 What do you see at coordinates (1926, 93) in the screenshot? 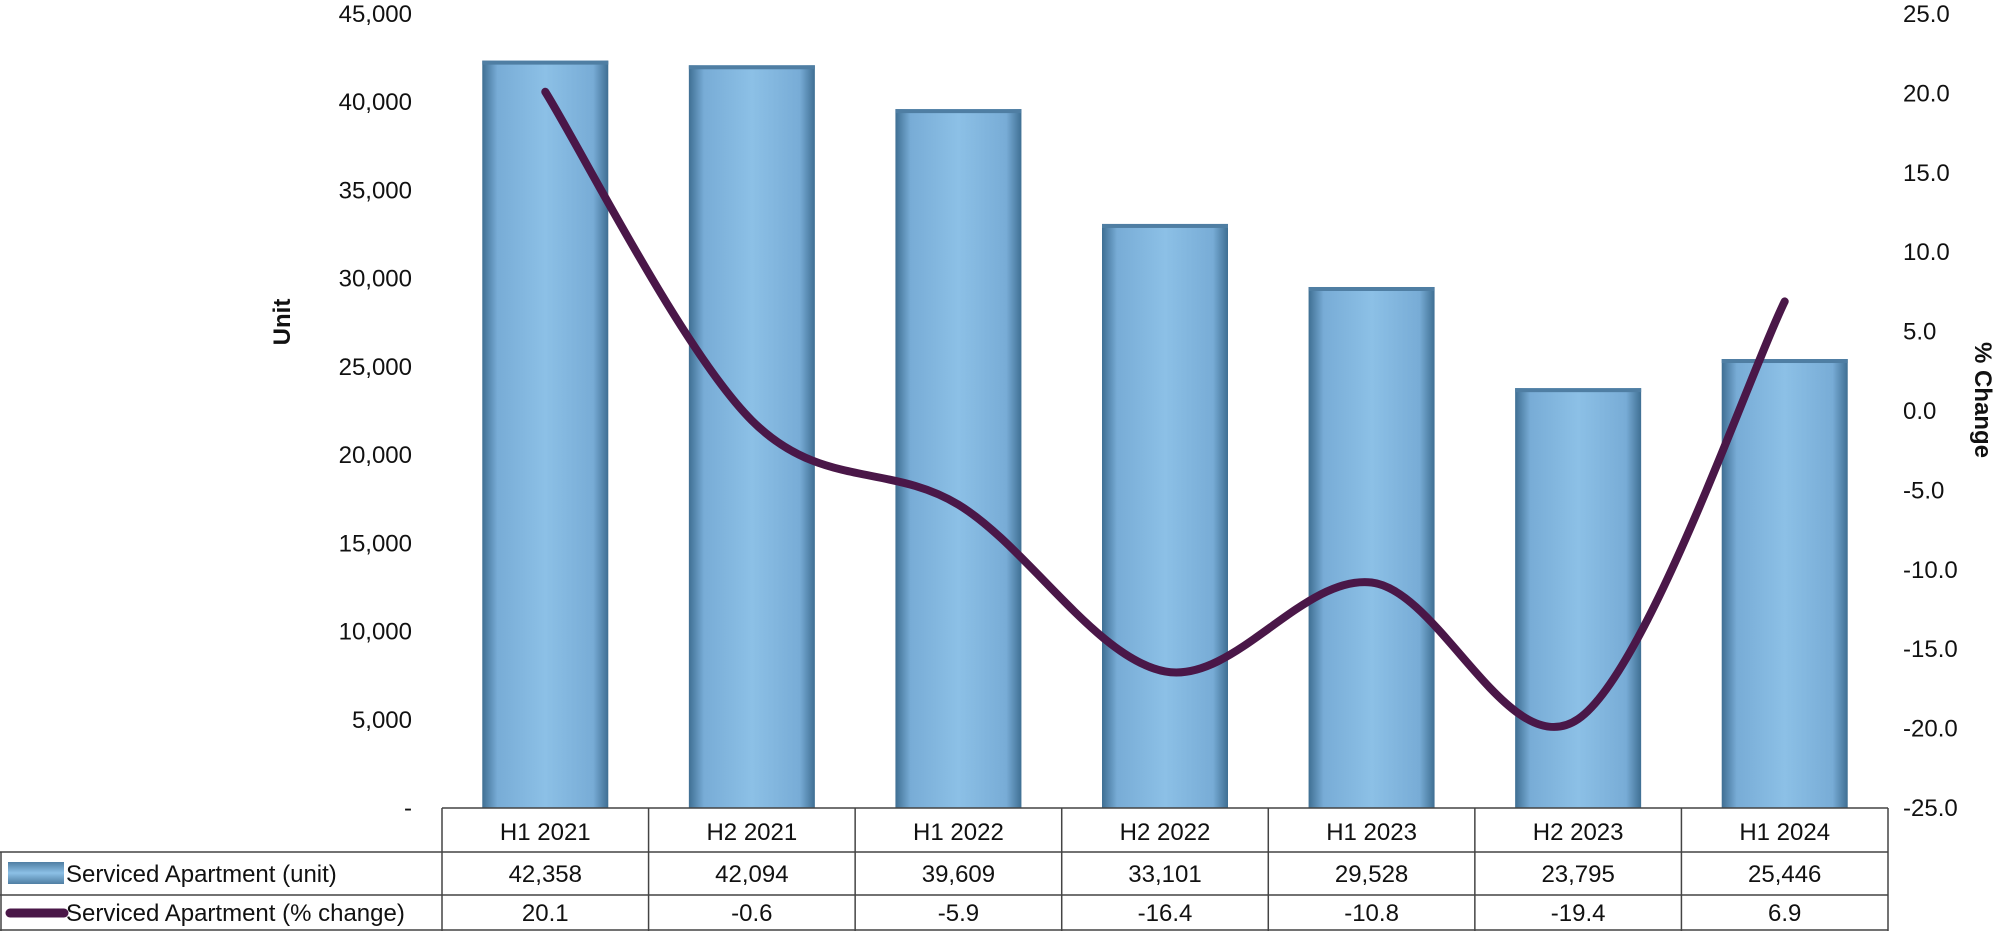
I see `y-right-tick-label: 20.0` at bounding box center [1926, 93].